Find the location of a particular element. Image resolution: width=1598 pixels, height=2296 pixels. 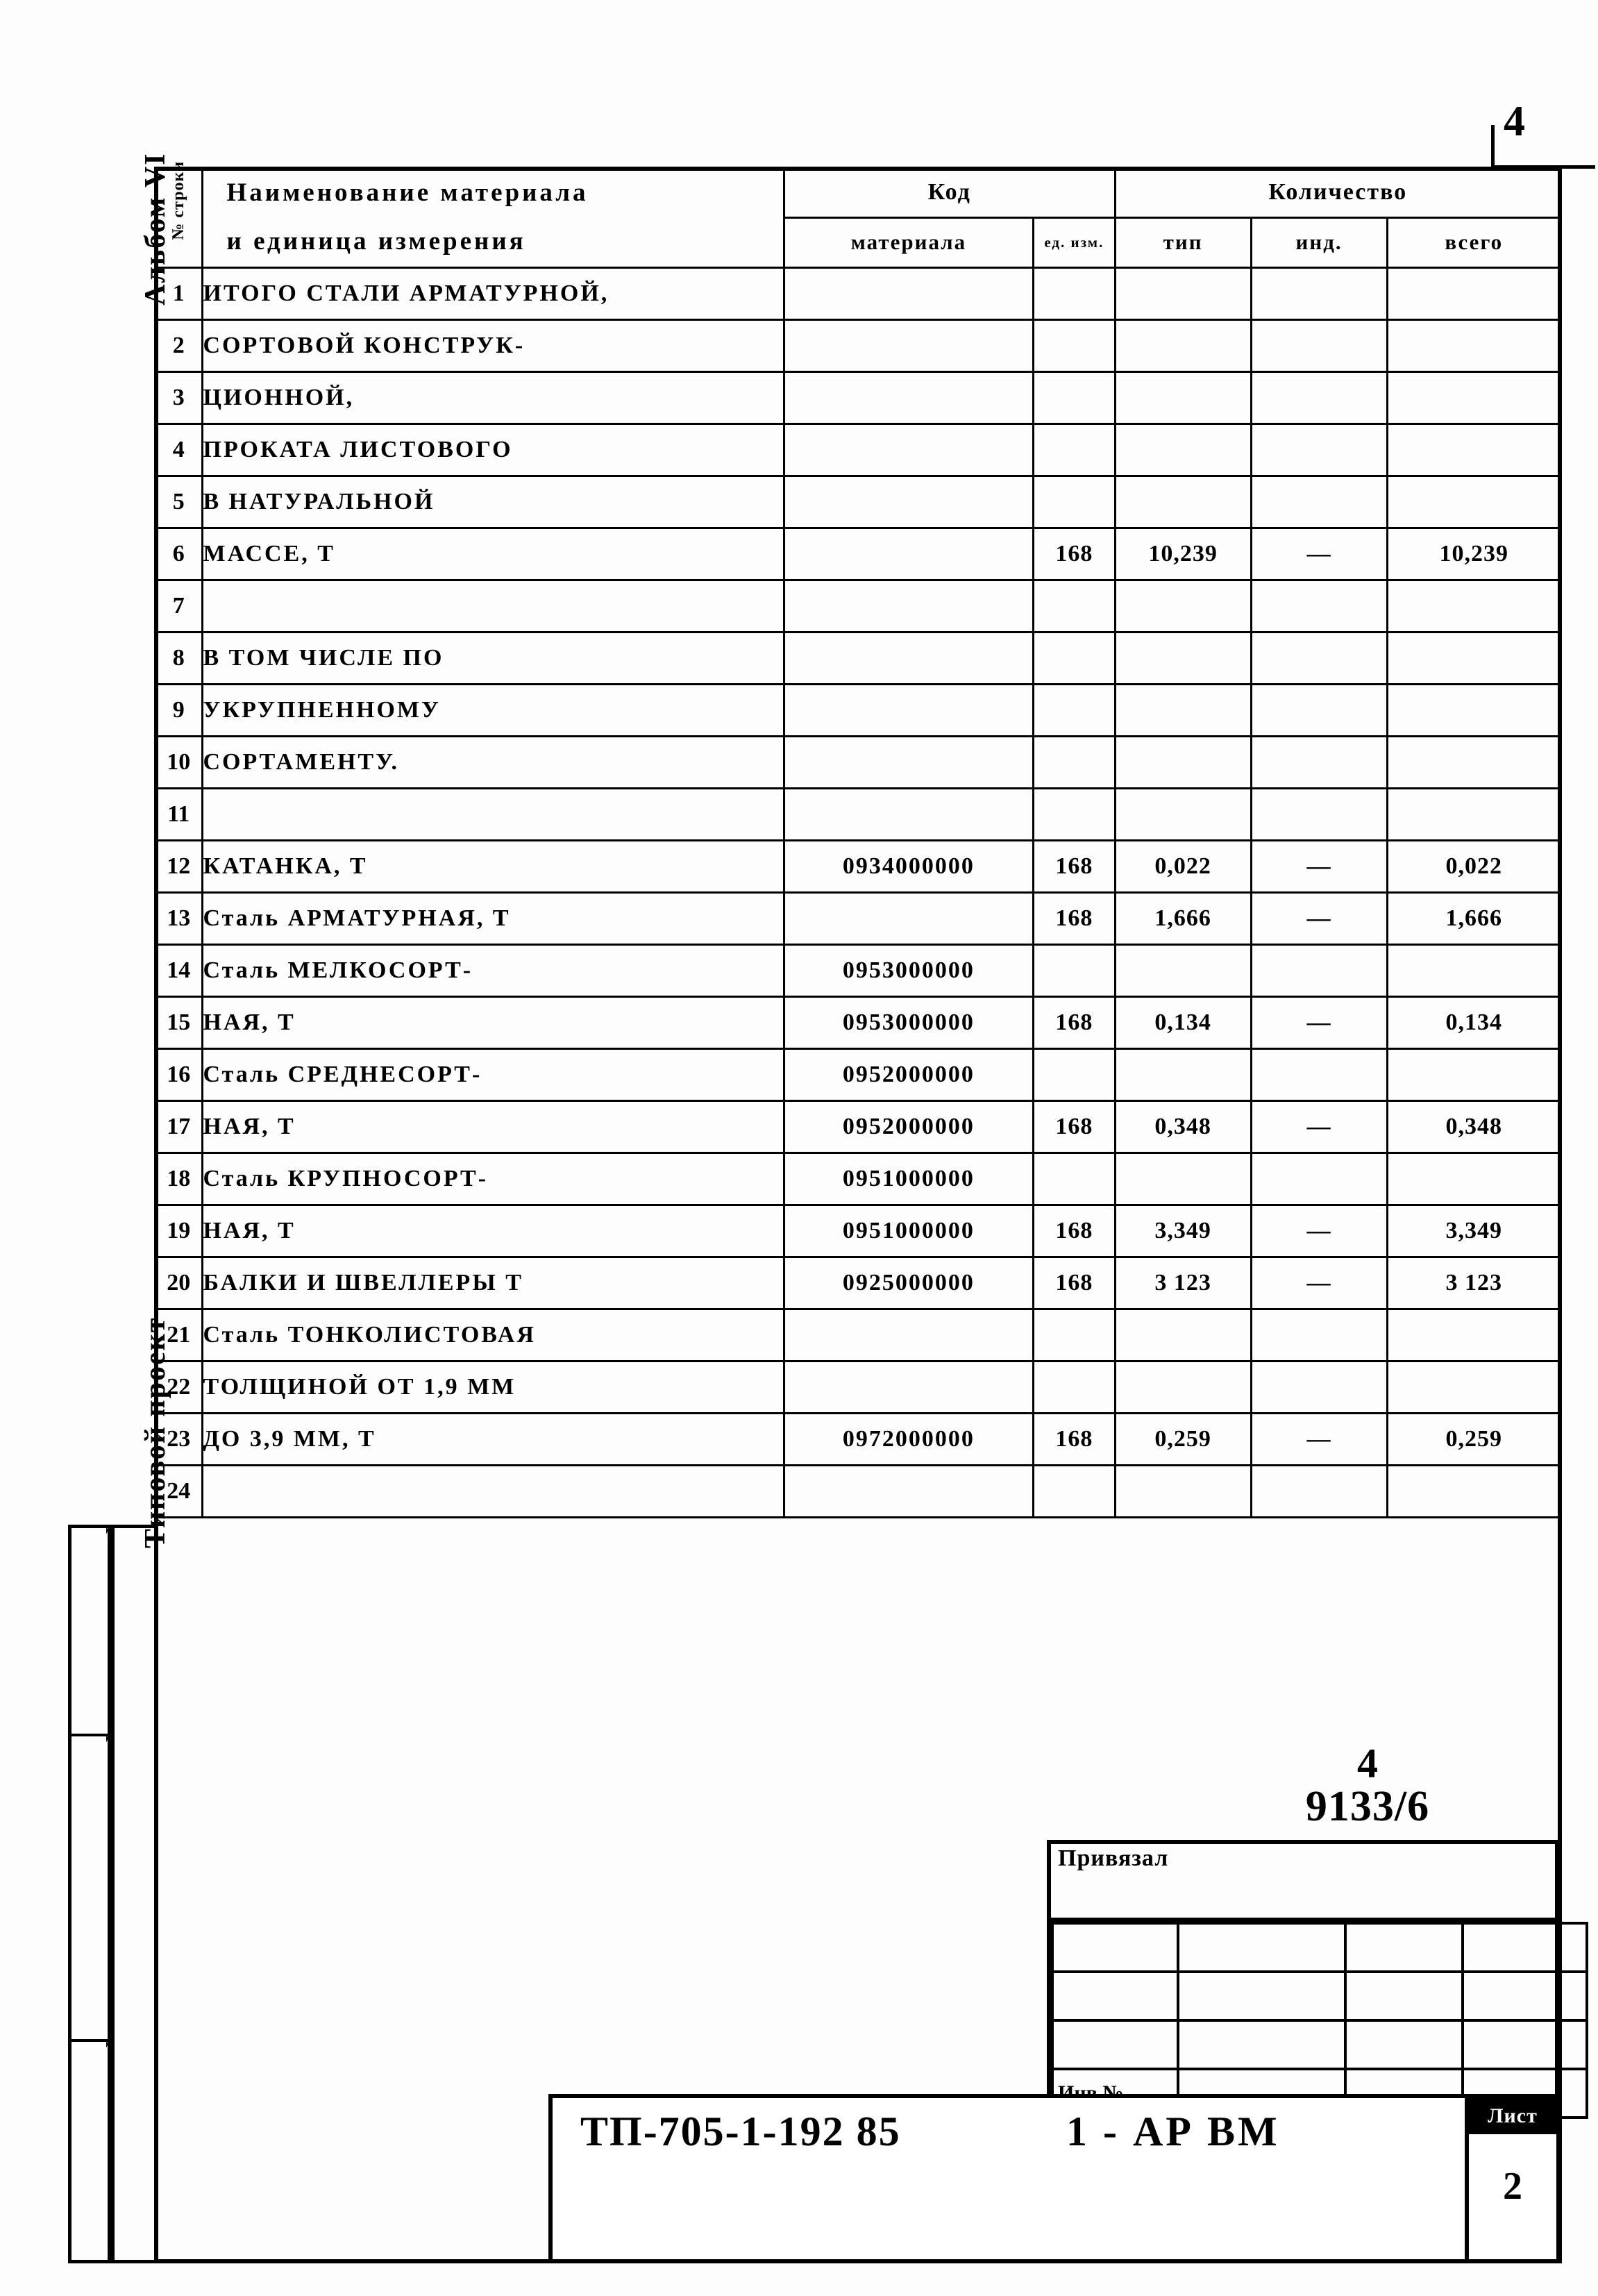

table-row: 15 НАЯ, Т 0953000000 168 0,134—0,134 is located at coordinates (859, 1022).